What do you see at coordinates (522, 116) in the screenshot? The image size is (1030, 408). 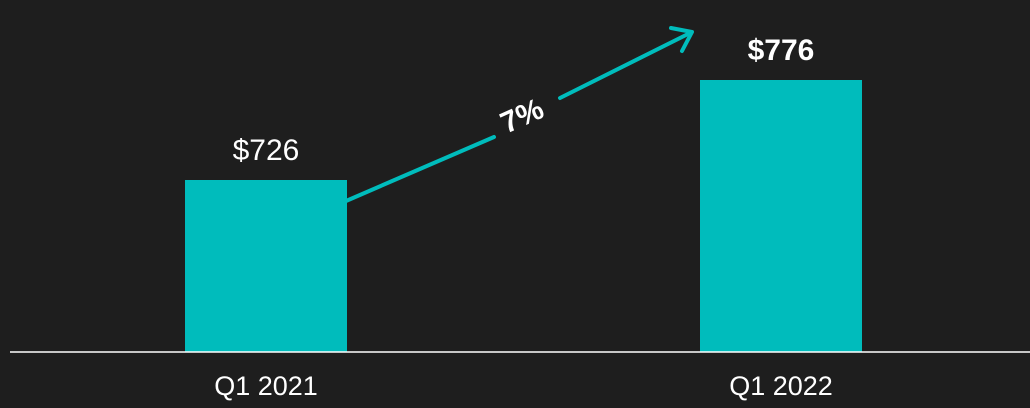 I see `growth-percentage-label: 7%` at bounding box center [522, 116].